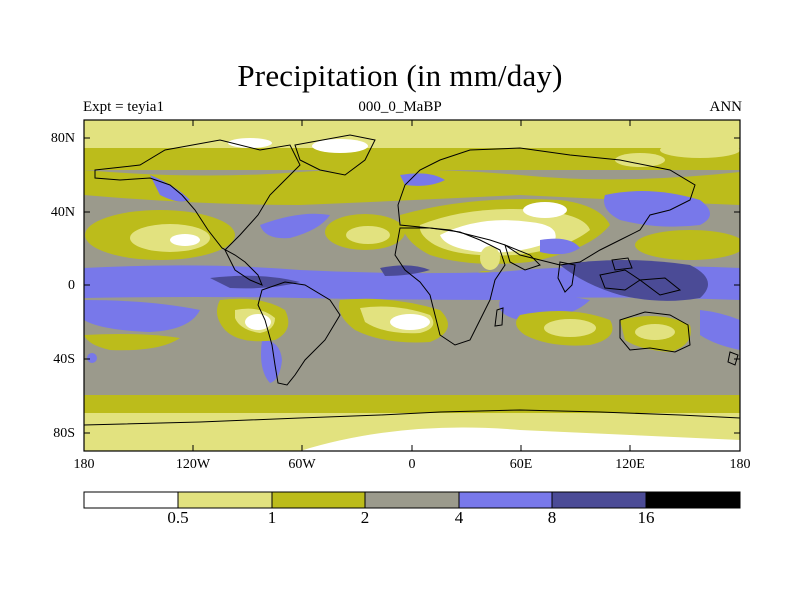  What do you see at coordinates (302, 464) in the screenshot?
I see `lon-label-60w: 60W` at bounding box center [302, 464].